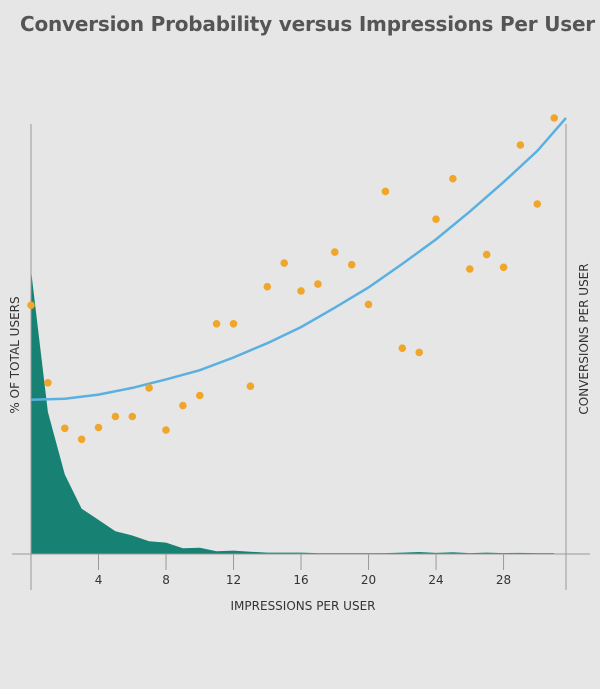 The width and height of the screenshot is (600, 689). Describe the element at coordinates (584, 338) in the screenshot. I see `right-y-axis-title: CONVERSIONS PER USER` at that location.